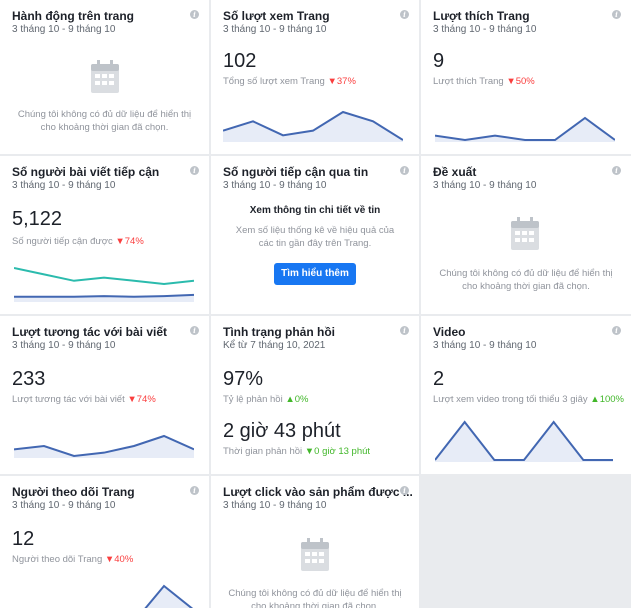 This screenshot has height=608, width=631. What do you see at coordinates (243, 379) in the screenshot?
I see `response-rate-value: 97%` at bounding box center [243, 379].